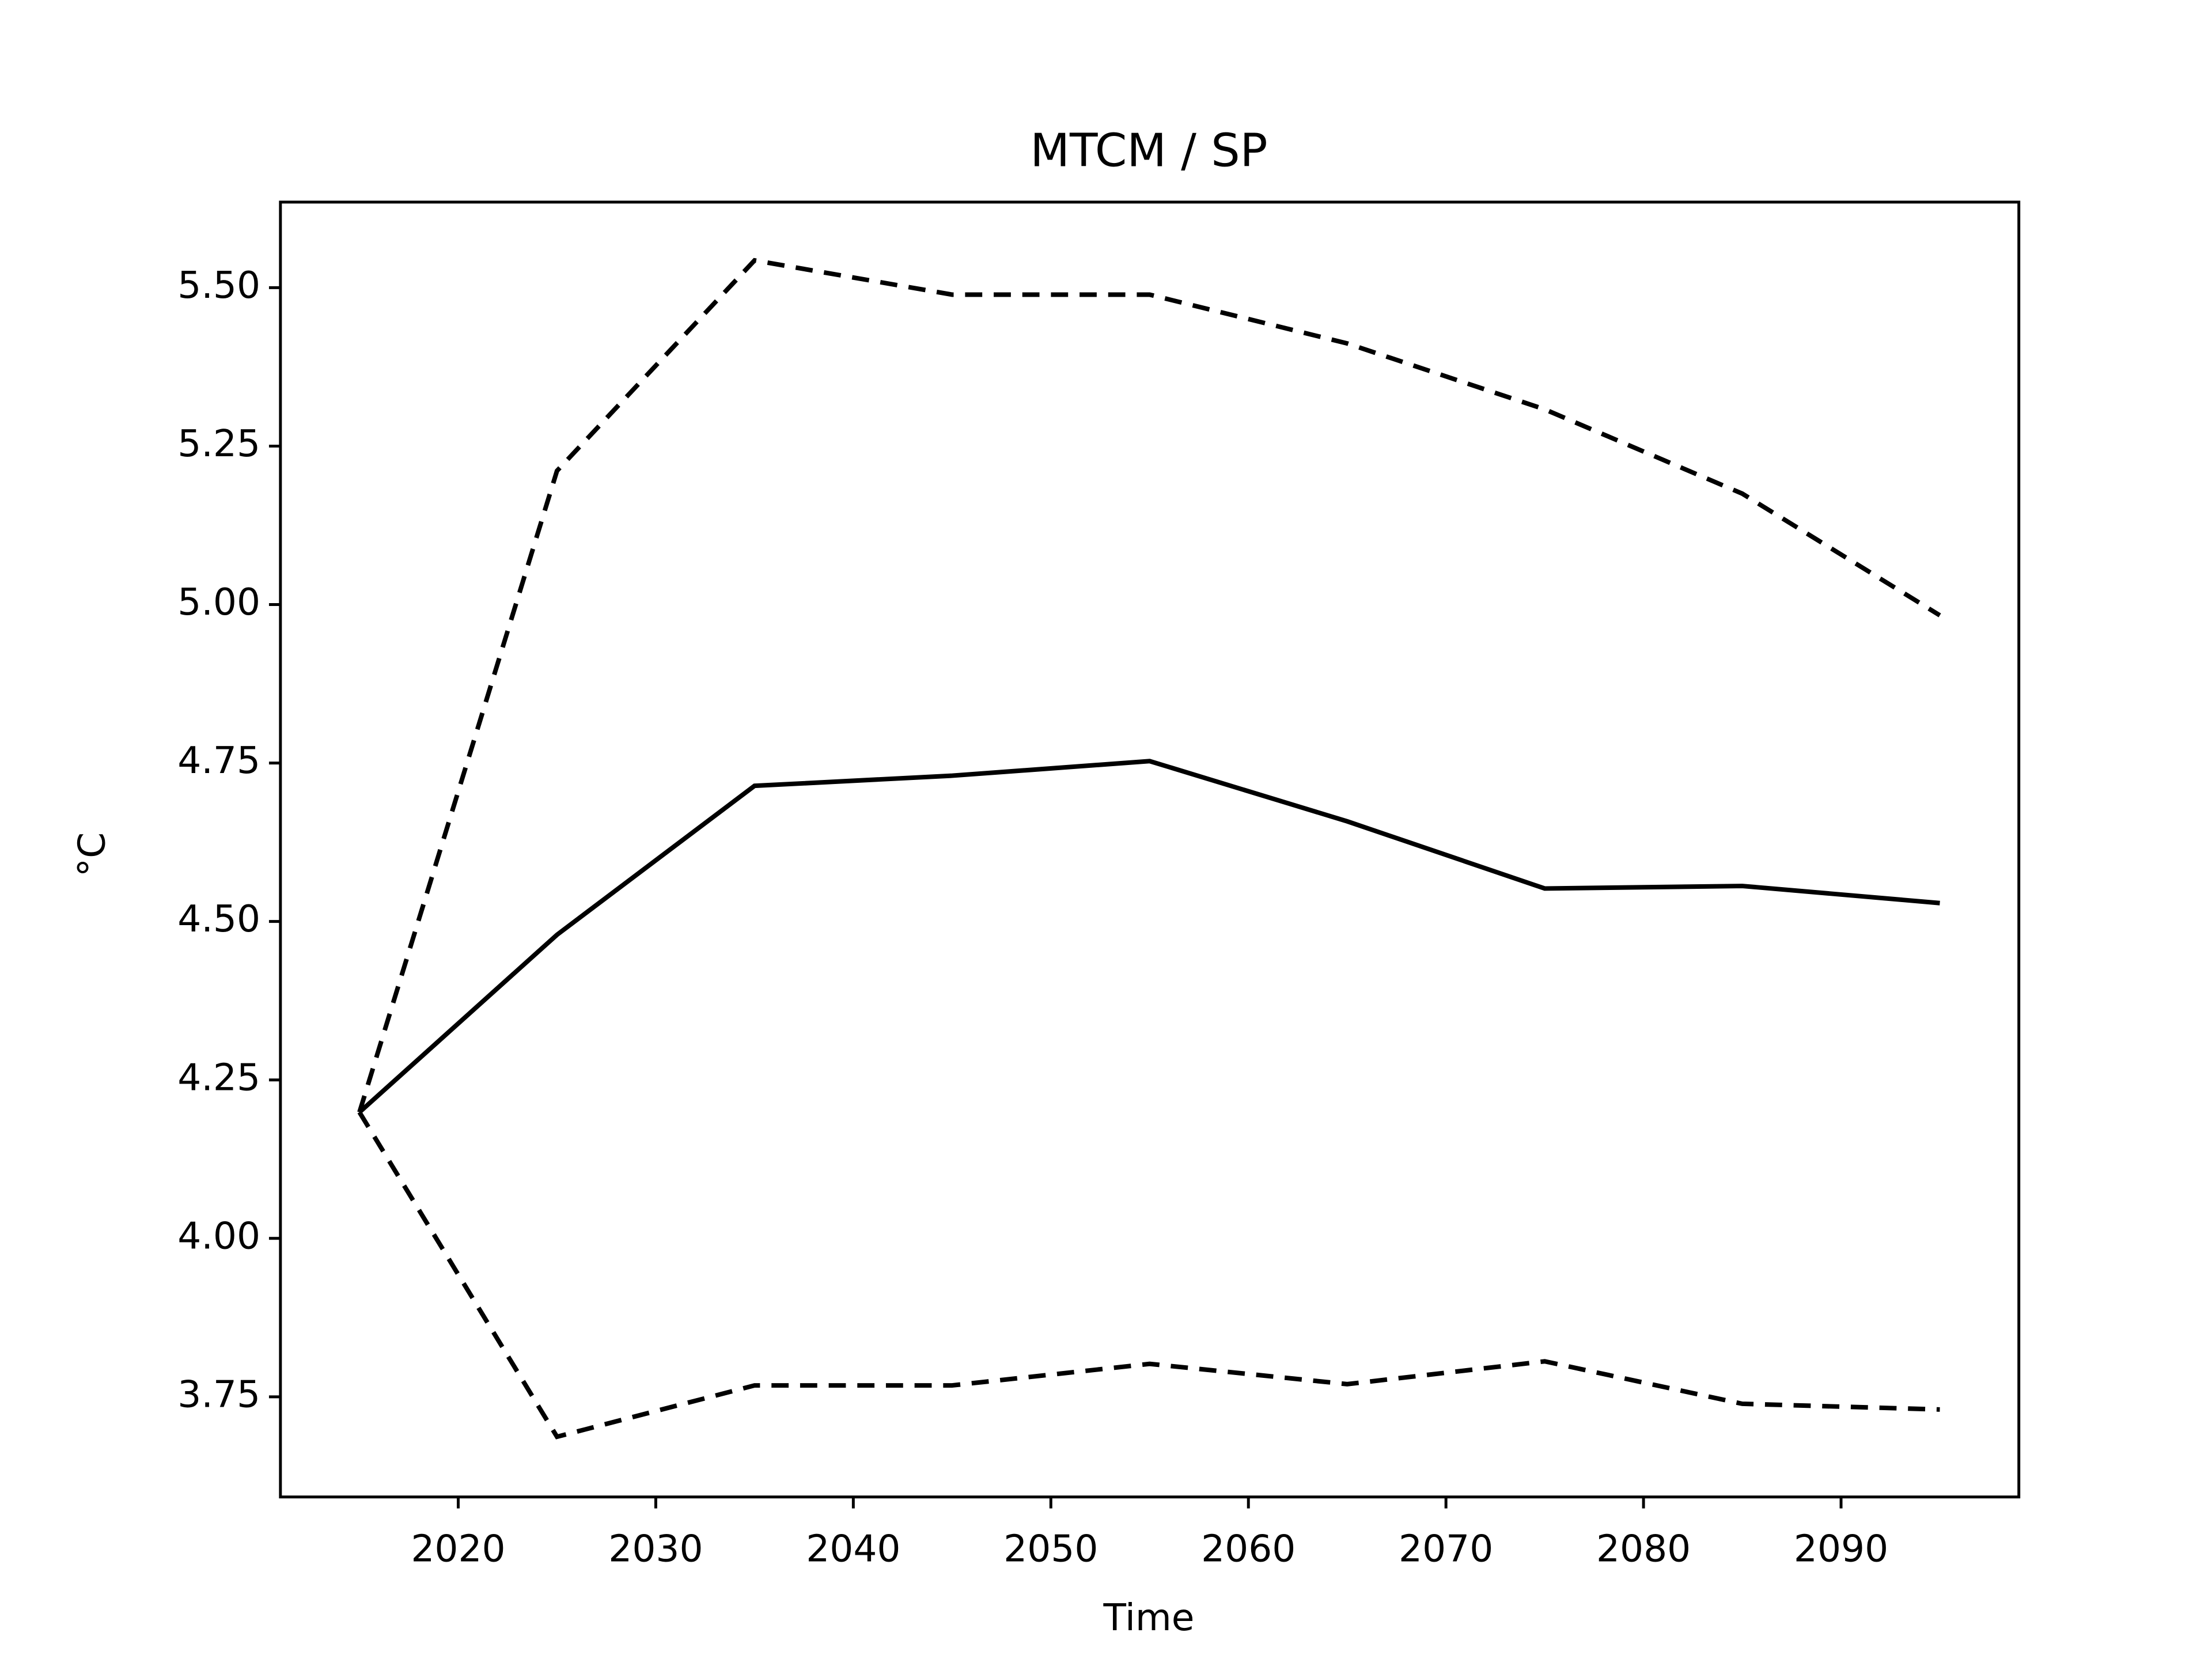  What do you see at coordinates (1446, 1549) in the screenshot?
I see `x-tick-label: 2070` at bounding box center [1446, 1549].